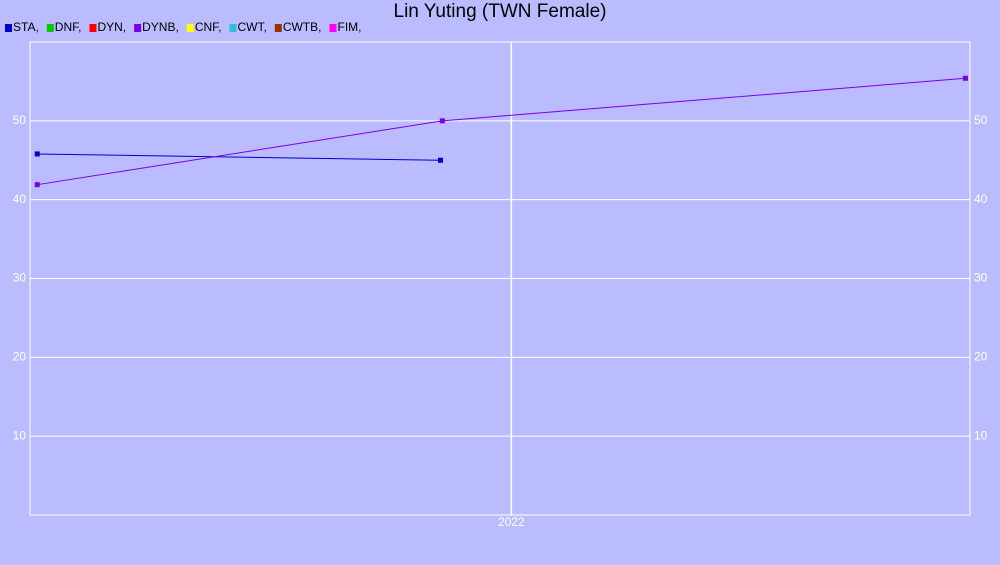 The height and width of the screenshot is (565, 1000). What do you see at coordinates (349, 27) in the screenshot?
I see `legend-label: FIM,` at bounding box center [349, 27].